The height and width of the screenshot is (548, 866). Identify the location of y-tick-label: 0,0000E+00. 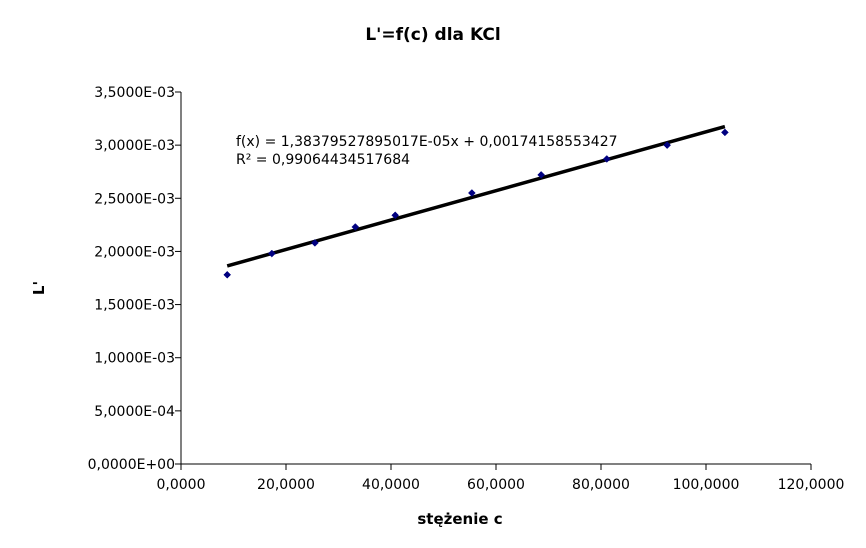
(131, 465).